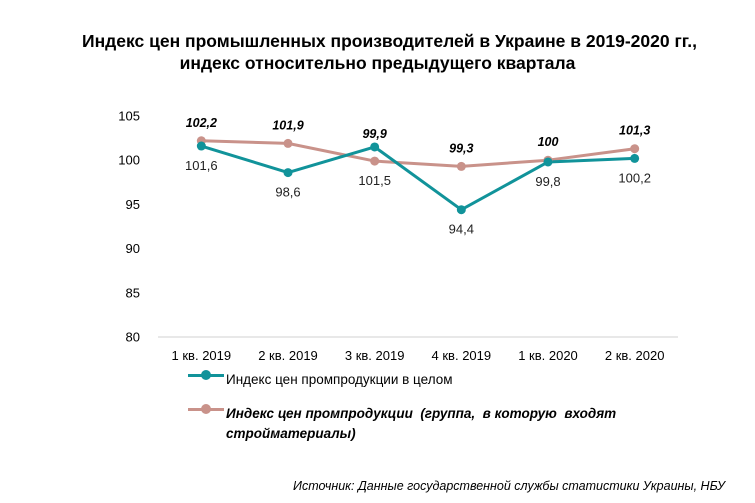 Image resolution: width=755 pixels, height=503 pixels. I want to click on x-tick-label: 3 кв. 2019, so click(375, 355).